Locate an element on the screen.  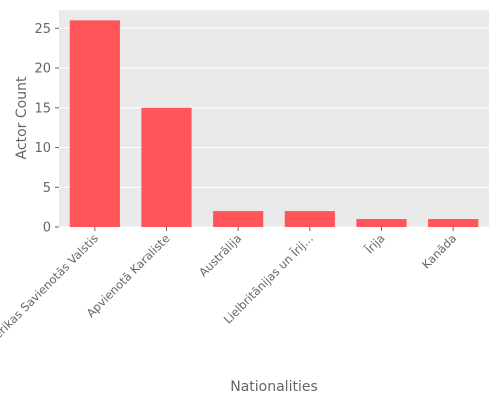
x-tick-label: Kanāda is located at coordinates (439, 251).